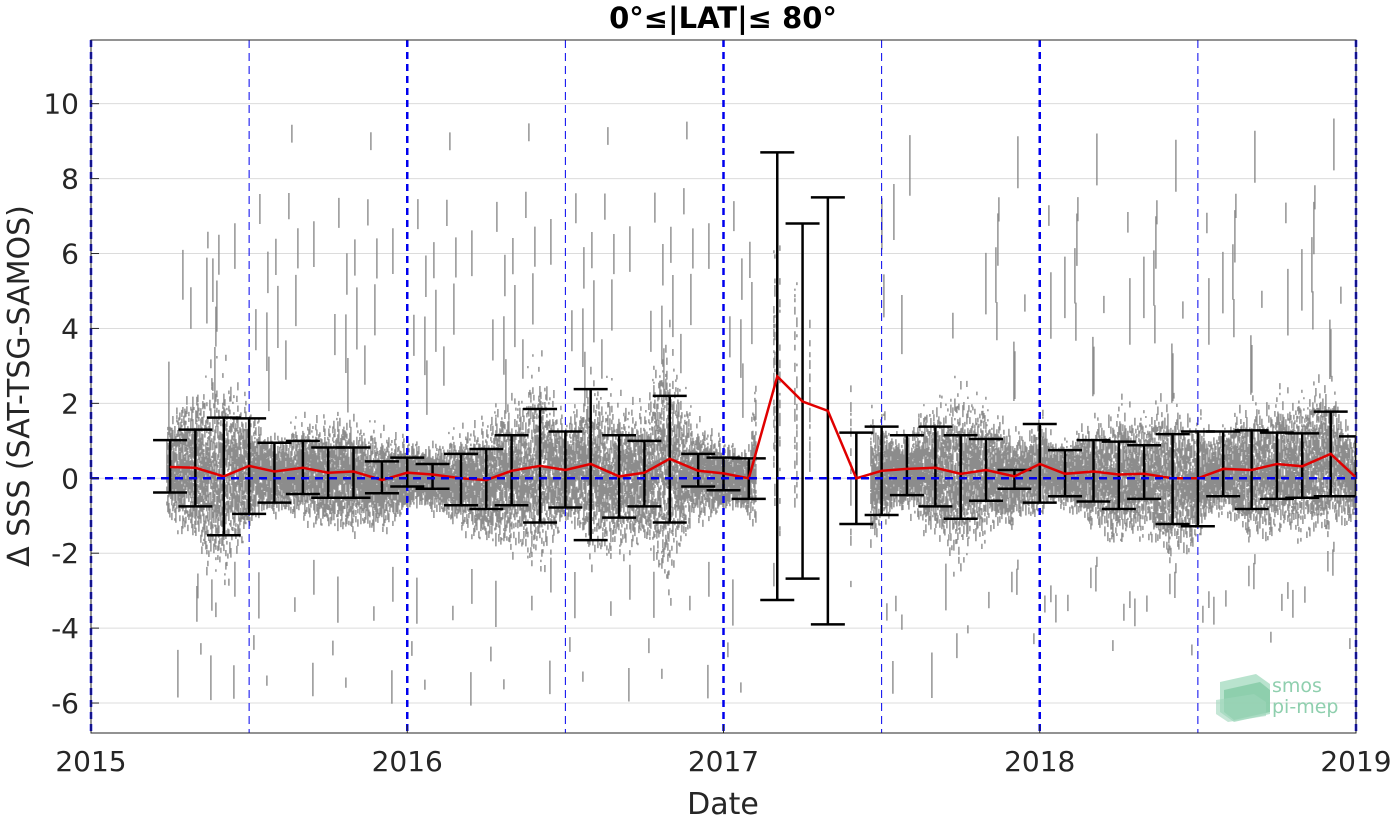 The height and width of the screenshot is (818, 1395). Describe the element at coordinates (70, 179) in the screenshot. I see `y-tick-label: 8` at that location.